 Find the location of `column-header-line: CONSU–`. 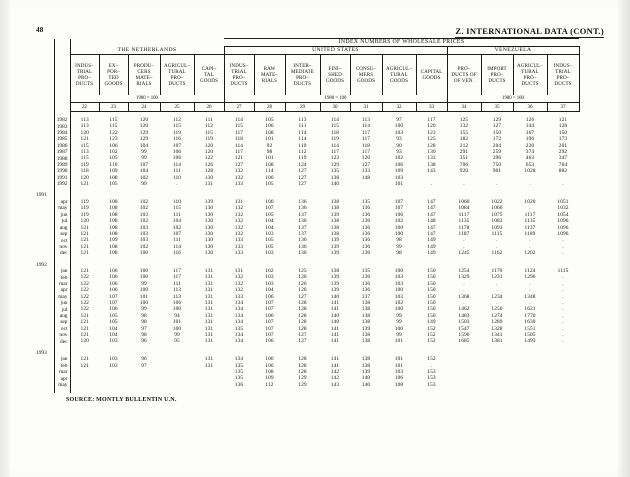

column-header-line: CONSU– is located at coordinates (366, 68).